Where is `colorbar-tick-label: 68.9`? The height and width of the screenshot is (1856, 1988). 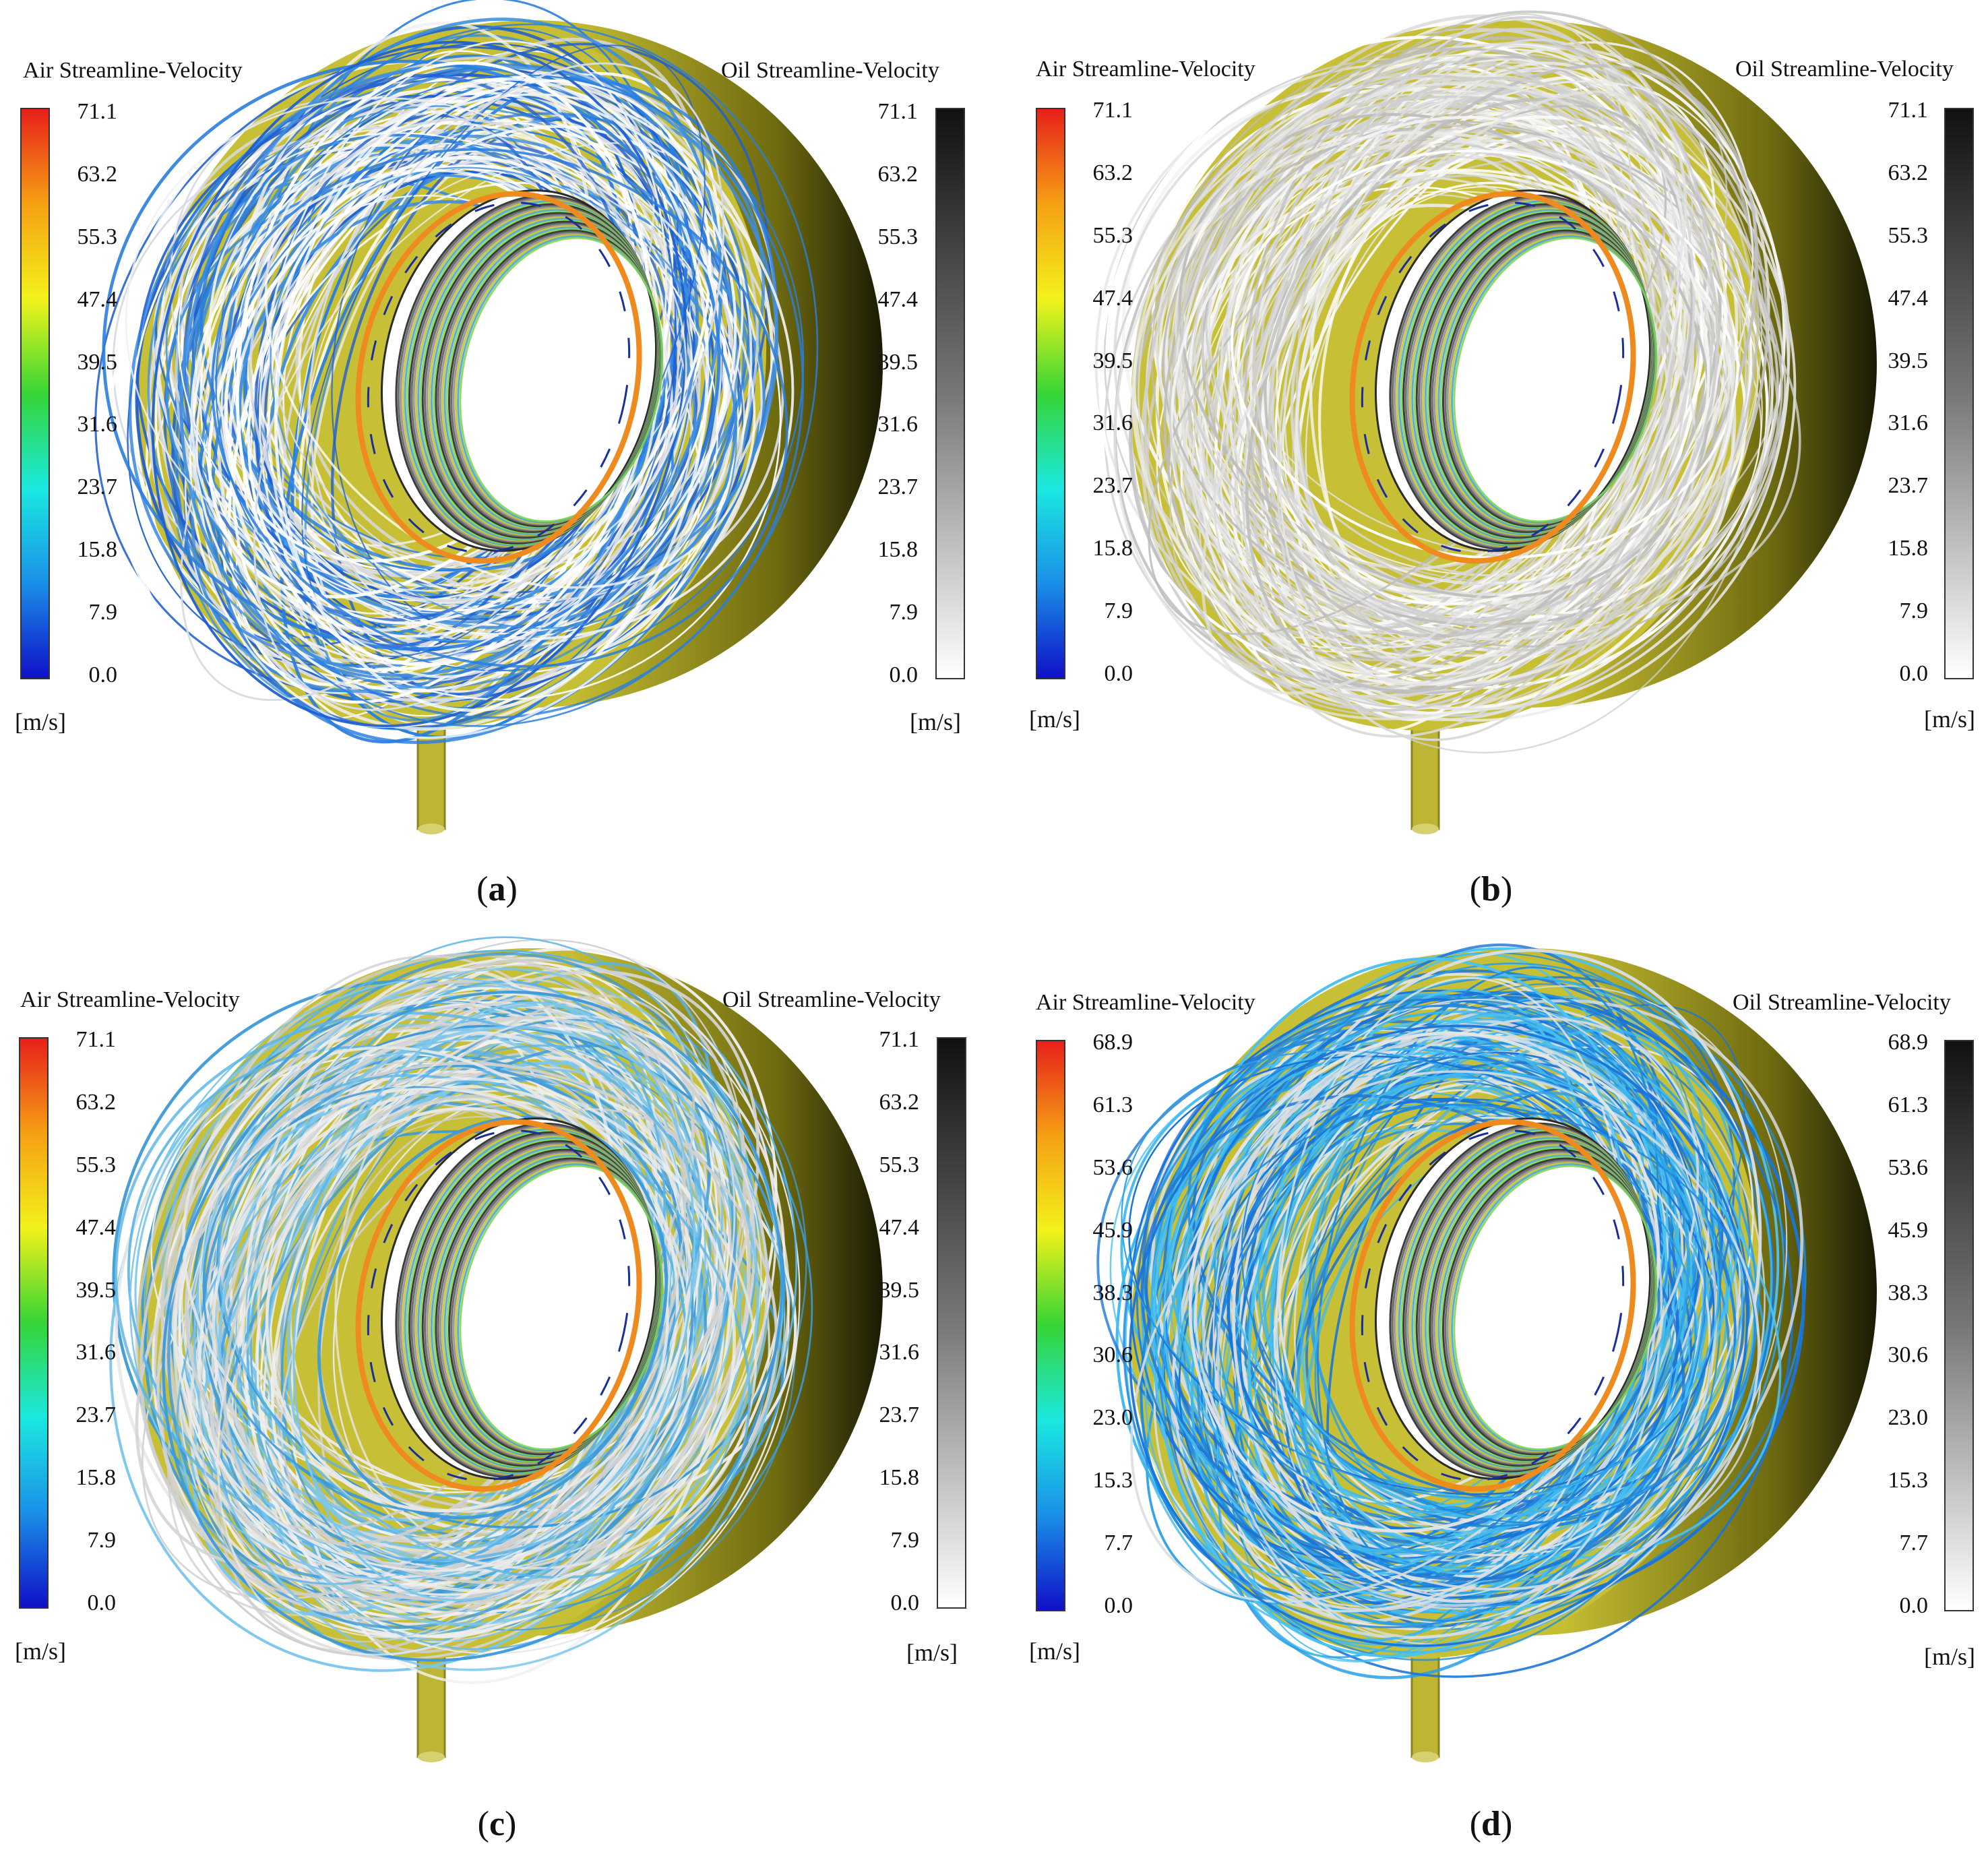 colorbar-tick-label: 68.9 is located at coordinates (1112, 1042).